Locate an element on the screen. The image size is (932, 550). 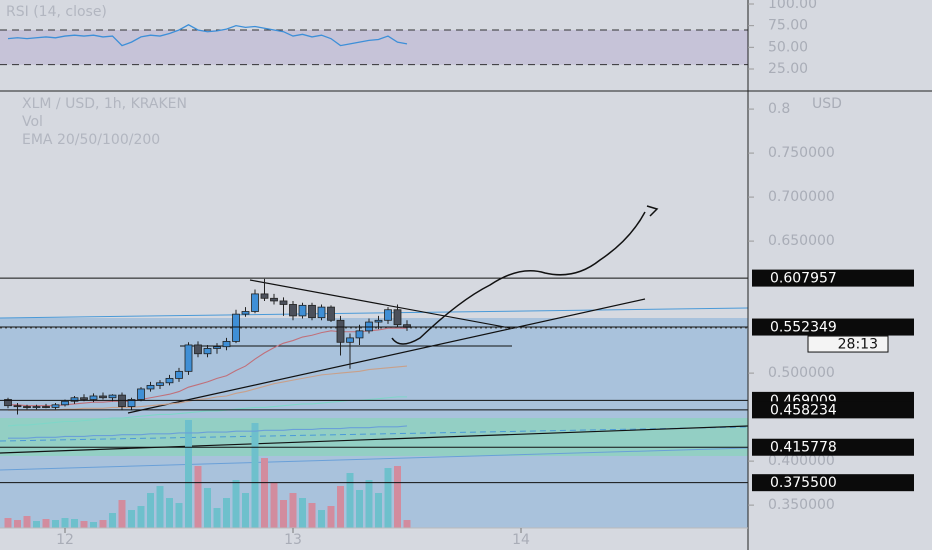
ema-label: EMA 20/50/100/200 is located at coordinates (91, 140).